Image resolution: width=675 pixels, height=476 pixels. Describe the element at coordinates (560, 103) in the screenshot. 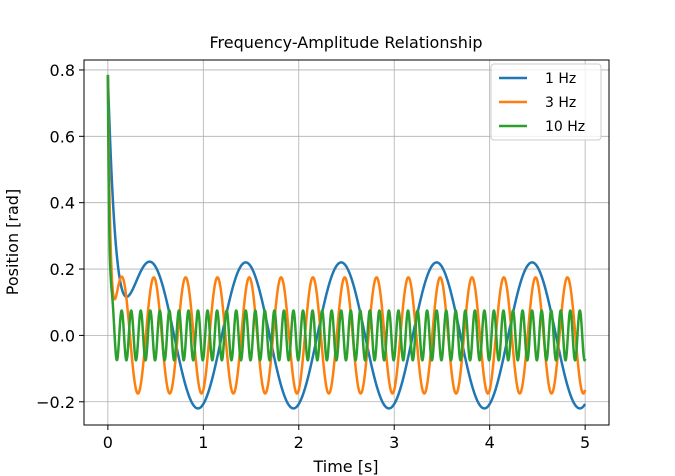

I see `legend-label: 3 Hz` at that location.